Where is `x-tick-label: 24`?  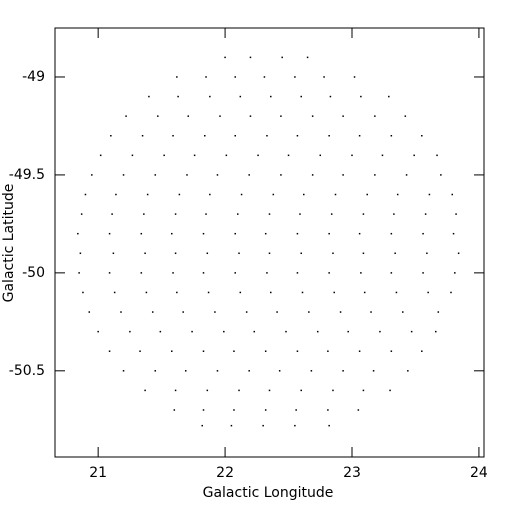 x-tick-label: 24 is located at coordinates (479, 473).